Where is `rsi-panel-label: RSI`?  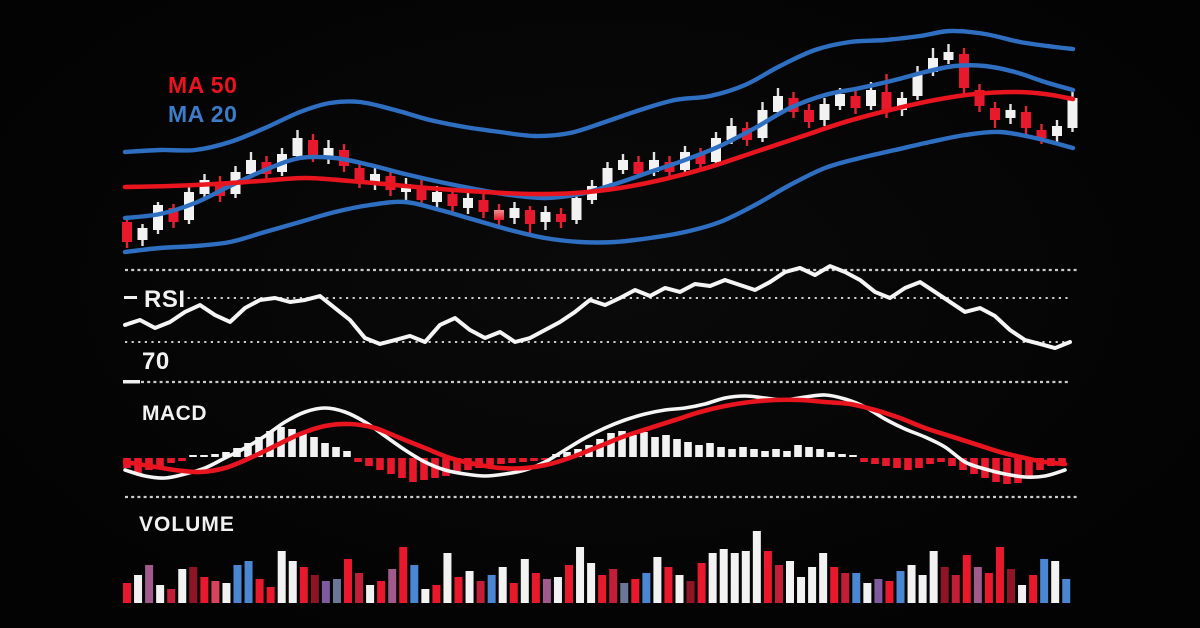 rsi-panel-label: RSI is located at coordinates (165, 299).